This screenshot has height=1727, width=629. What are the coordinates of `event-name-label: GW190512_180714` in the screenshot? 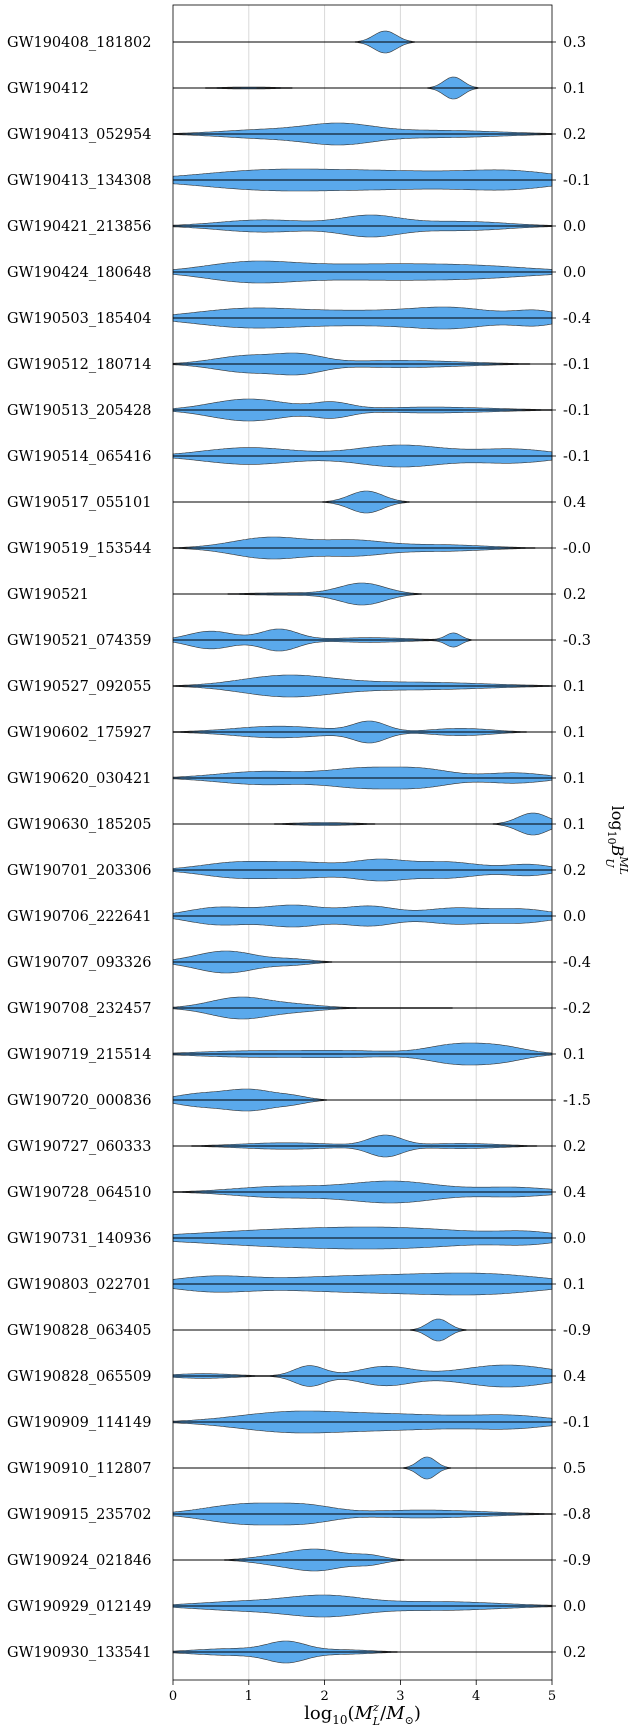 It's located at (79, 365).